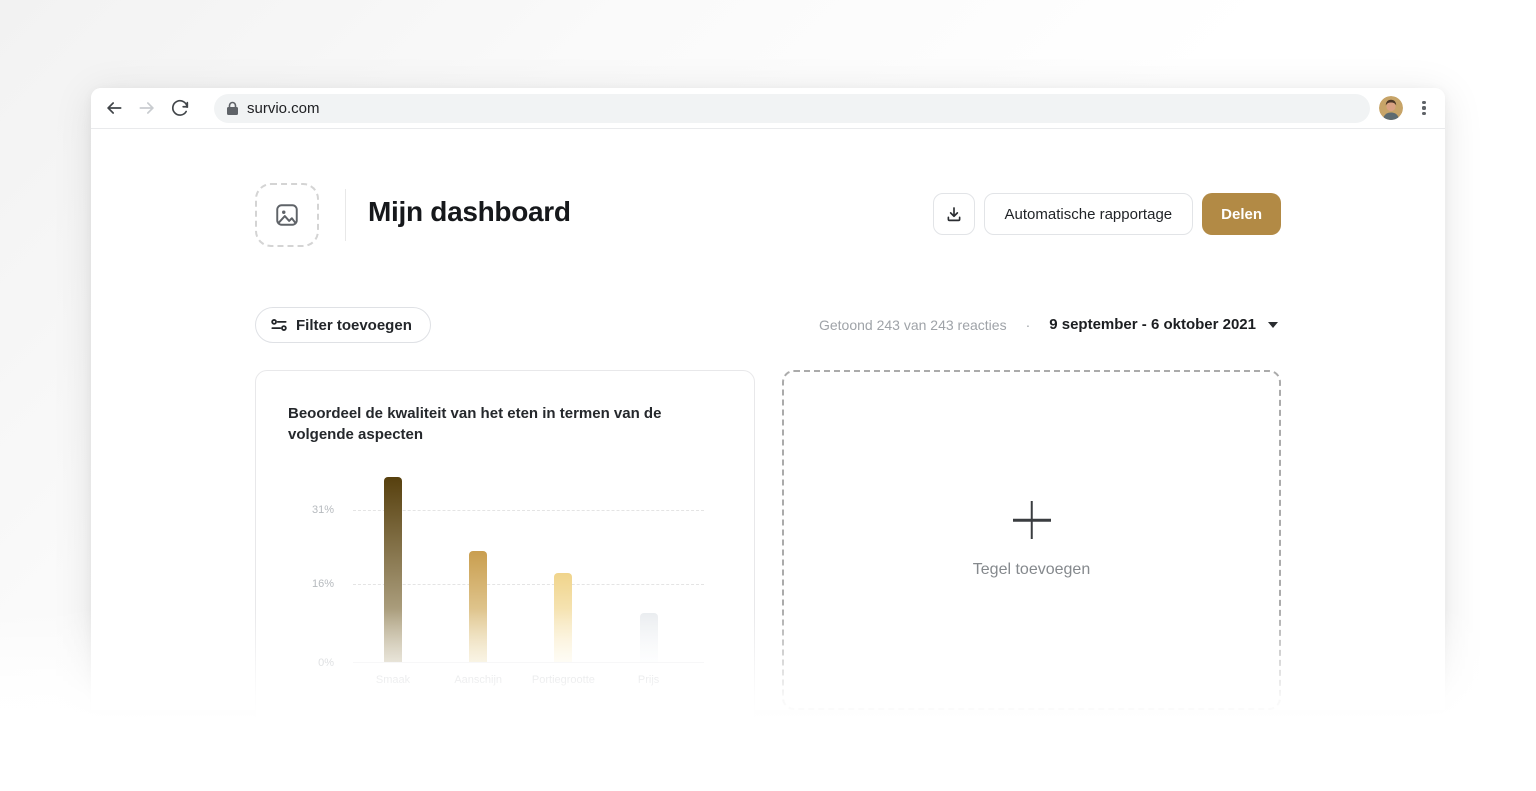 The width and height of the screenshot is (1536, 791). What do you see at coordinates (354, 325) in the screenshot?
I see `add-filter-label: Filter toevoegen` at bounding box center [354, 325].